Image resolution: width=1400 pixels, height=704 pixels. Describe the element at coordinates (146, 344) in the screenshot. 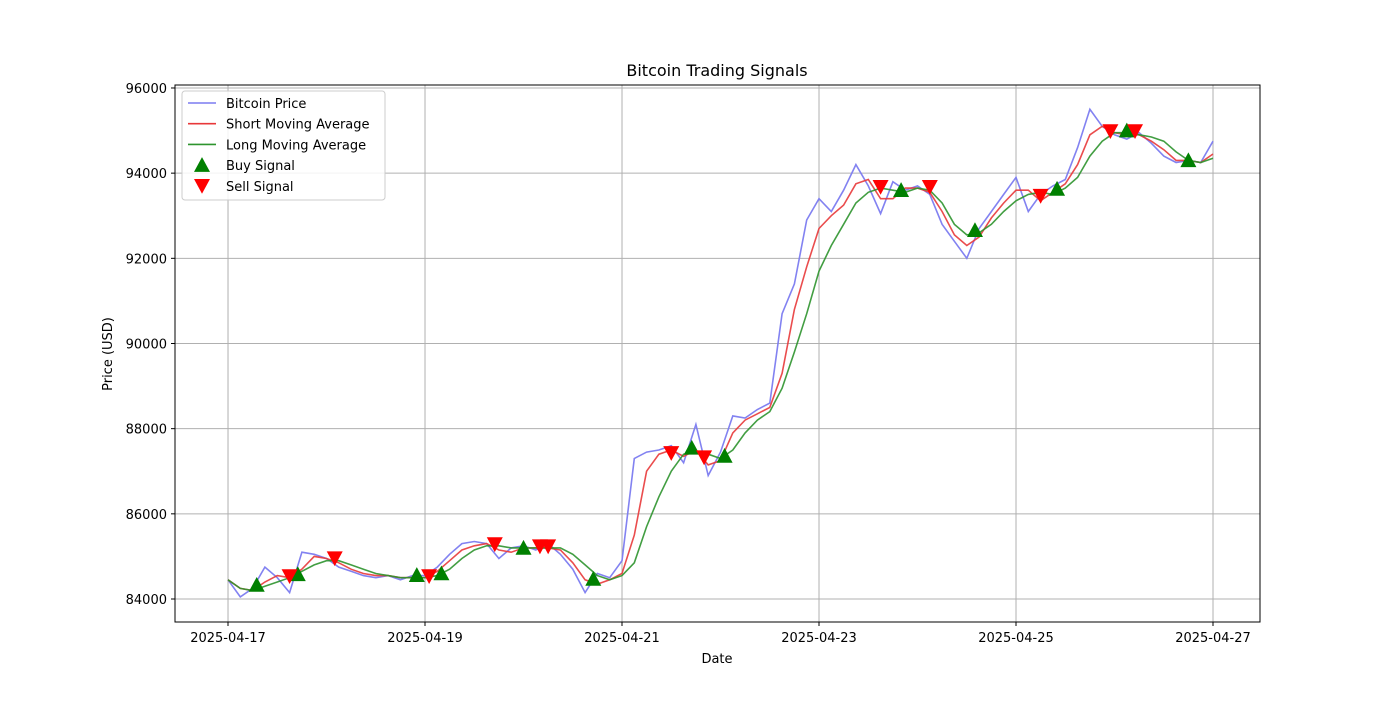

I see `y-tick-label: 90000` at that location.